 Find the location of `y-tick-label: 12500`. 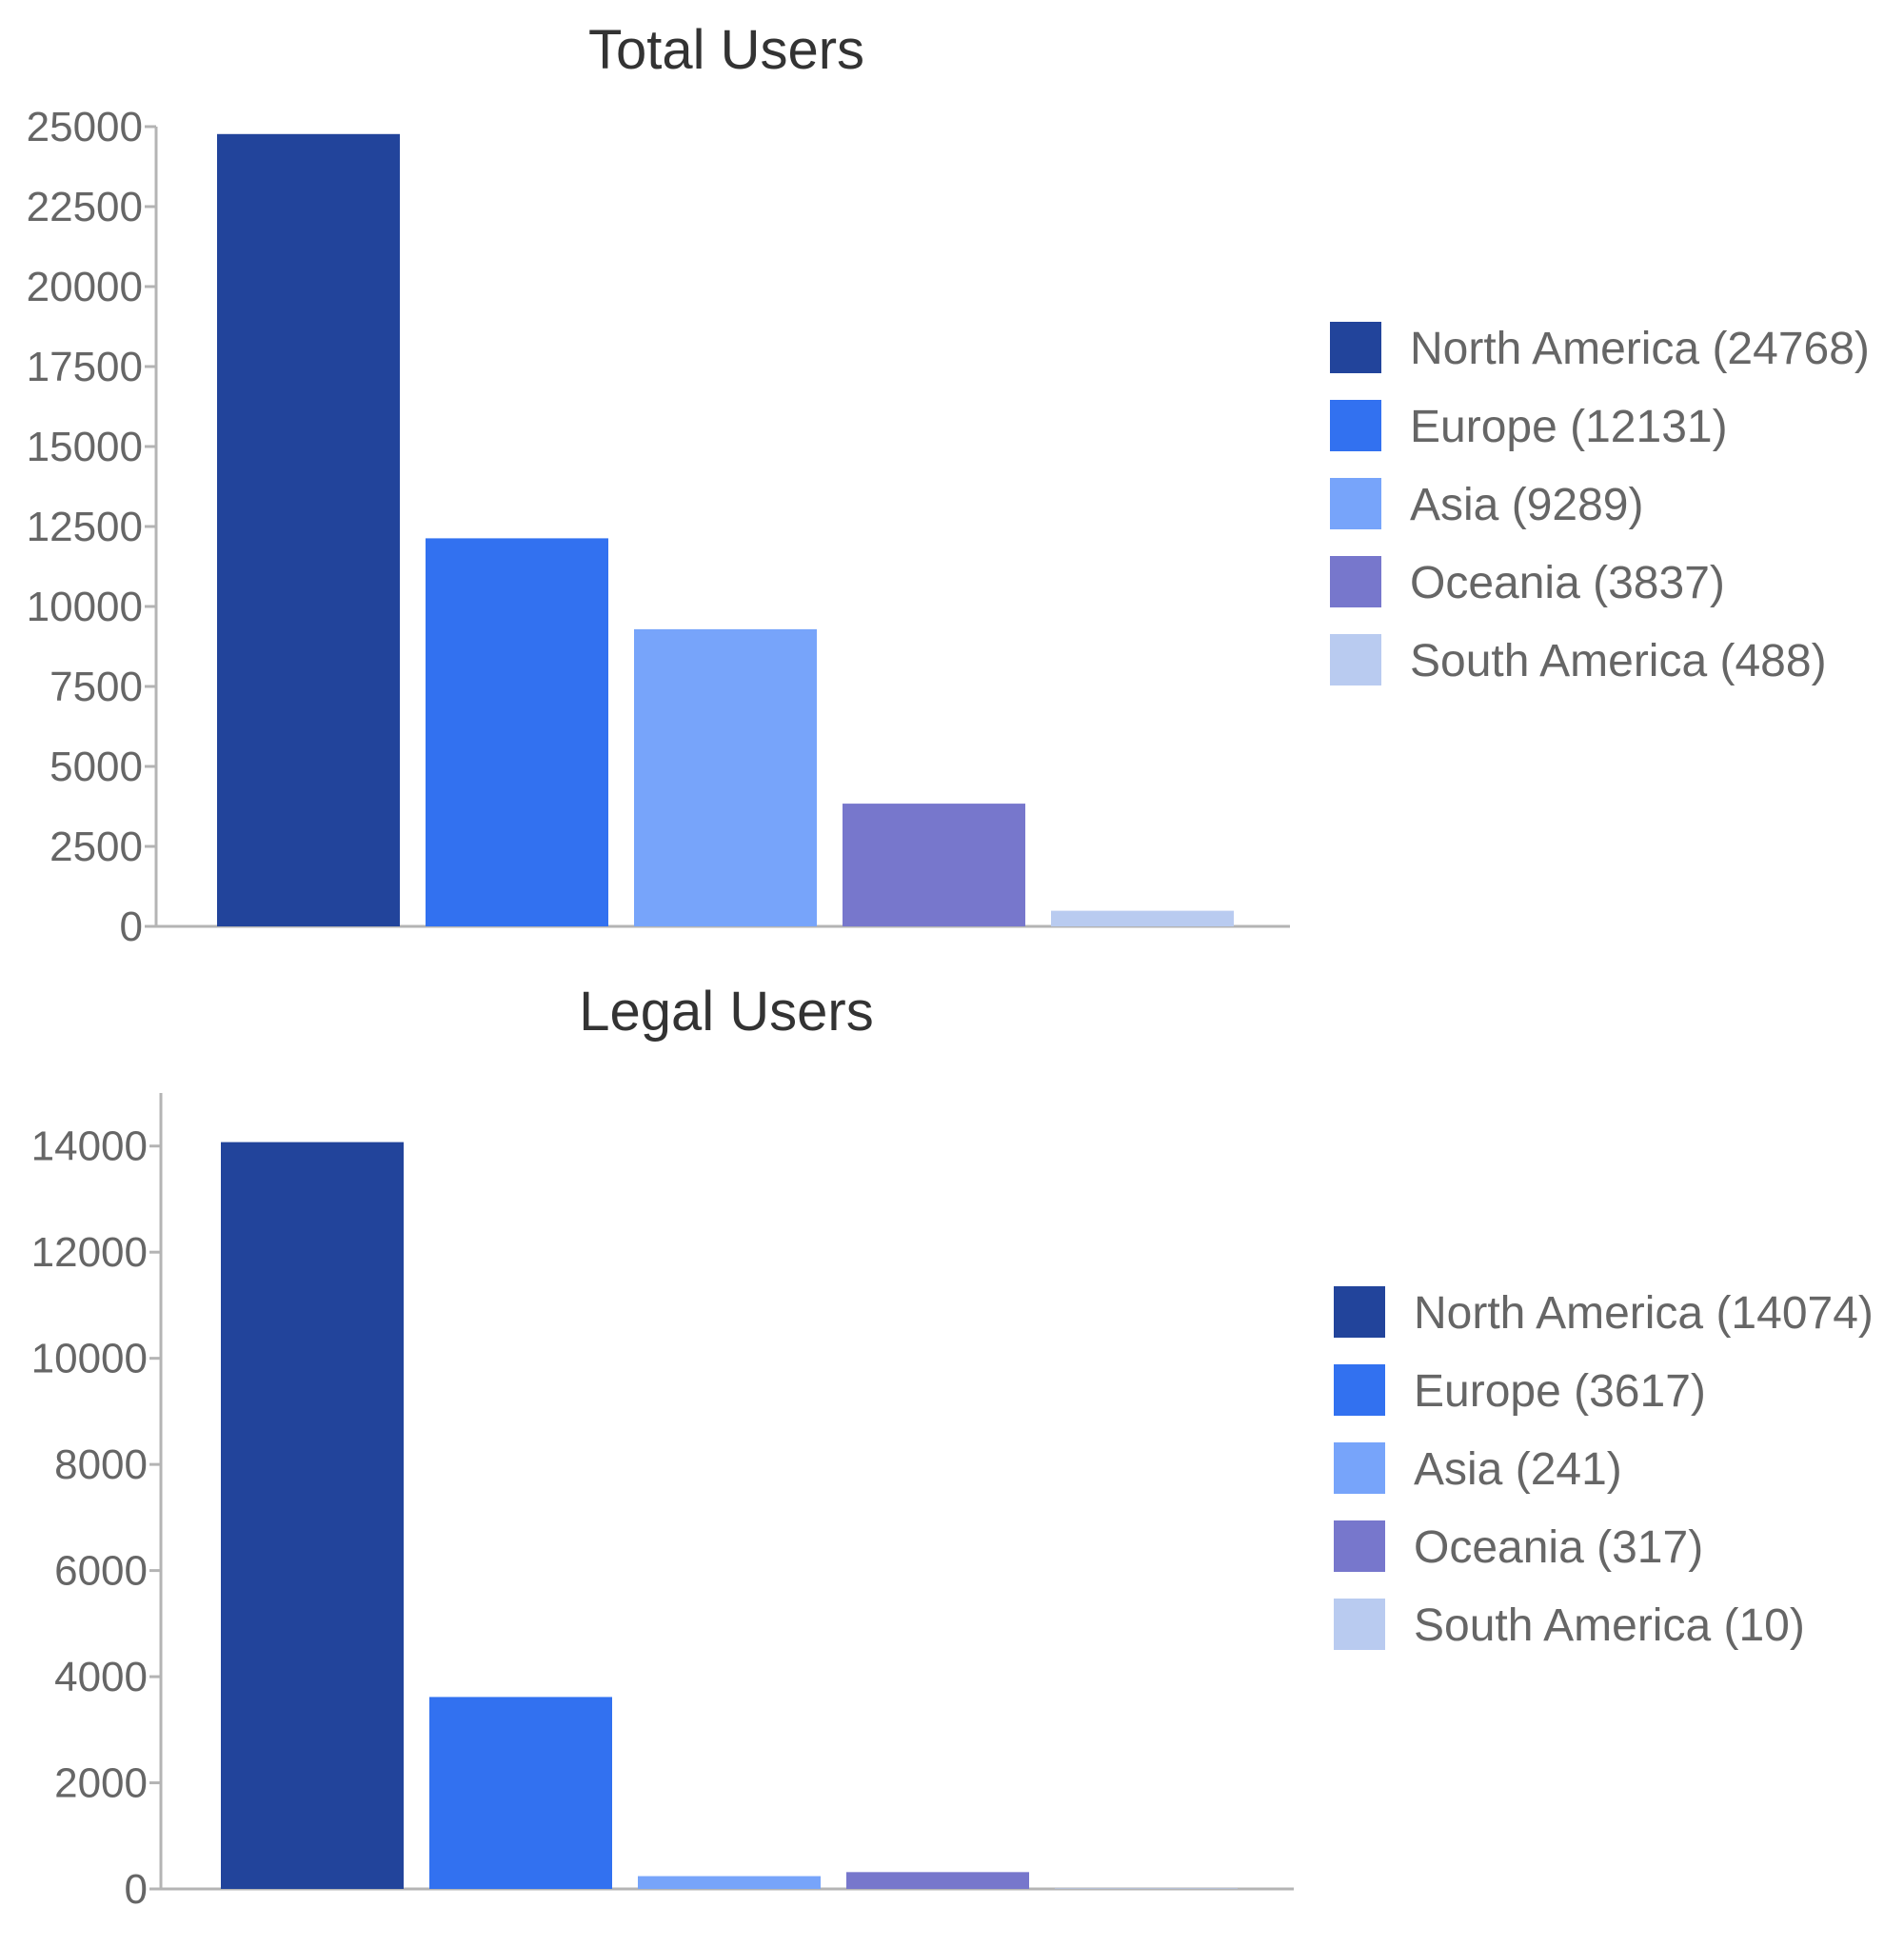

y-tick-label: 12500 is located at coordinates (85, 527).